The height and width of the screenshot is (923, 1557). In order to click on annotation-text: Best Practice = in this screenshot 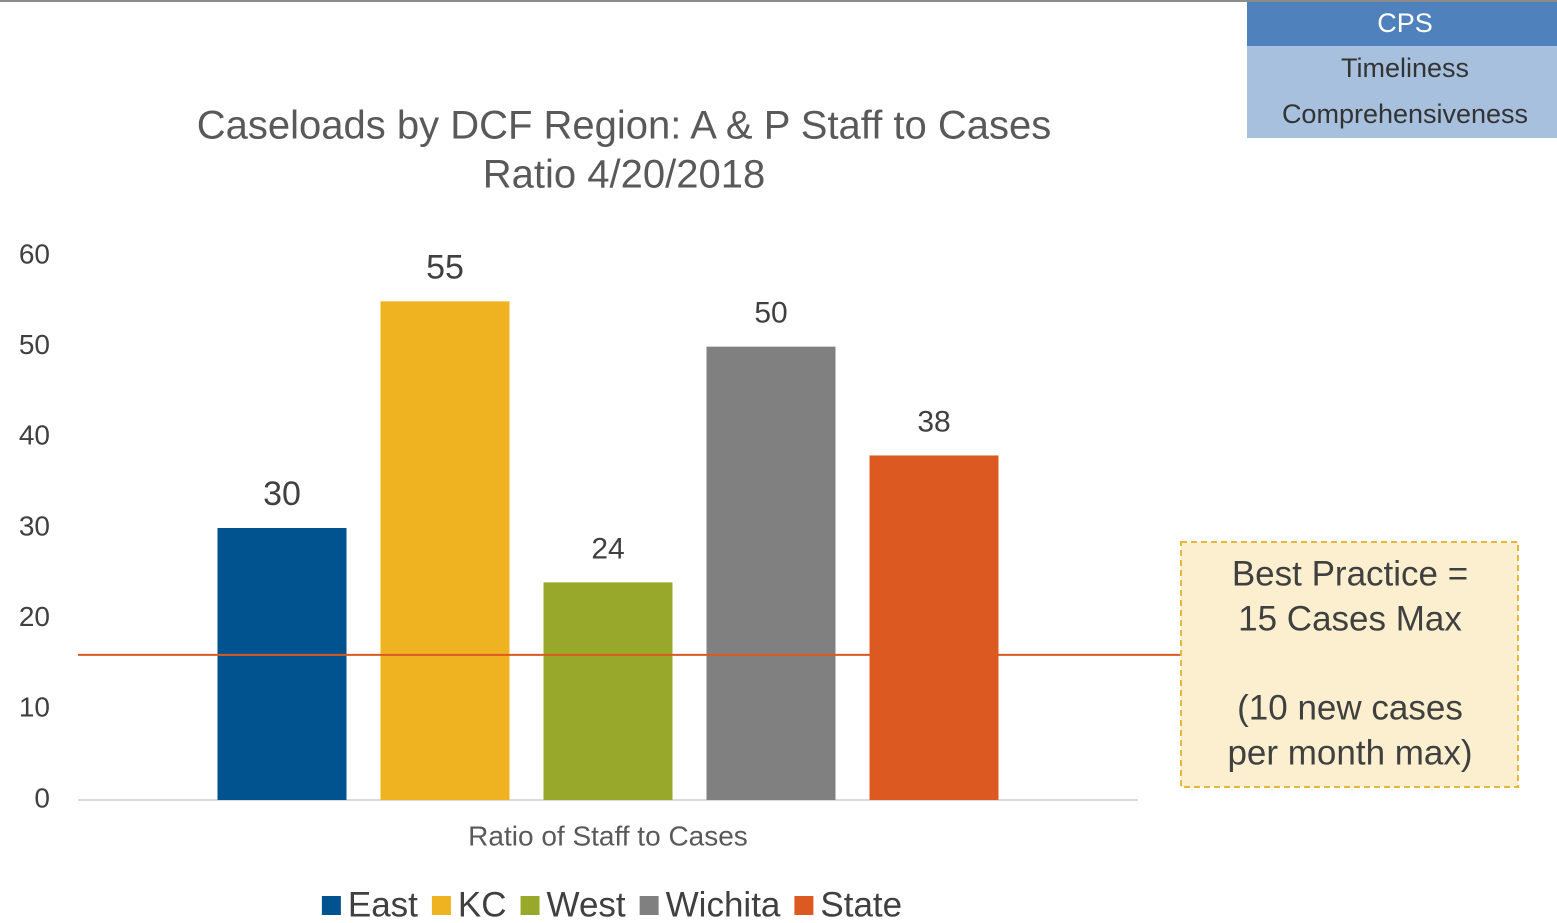, I will do `click(1350, 573)`.